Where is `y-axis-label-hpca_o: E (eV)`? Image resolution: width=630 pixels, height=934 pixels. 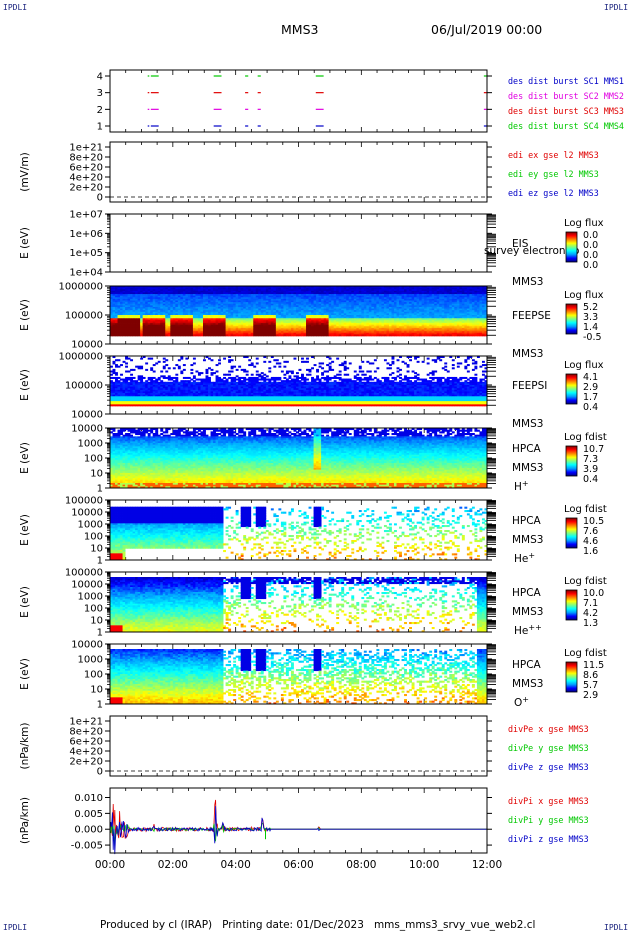
y-axis-label-hpca_o: E (eV) is located at coordinates (25, 674).